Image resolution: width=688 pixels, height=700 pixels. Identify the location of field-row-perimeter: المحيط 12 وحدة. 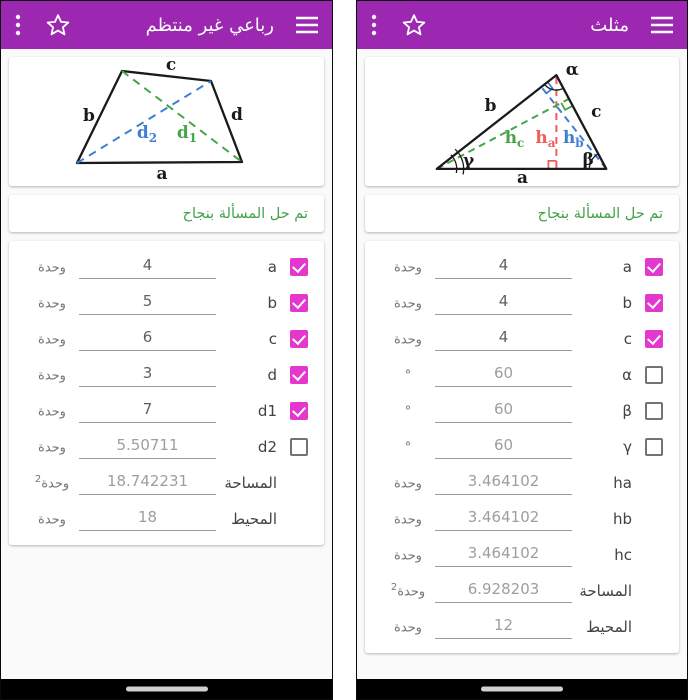
(522, 627).